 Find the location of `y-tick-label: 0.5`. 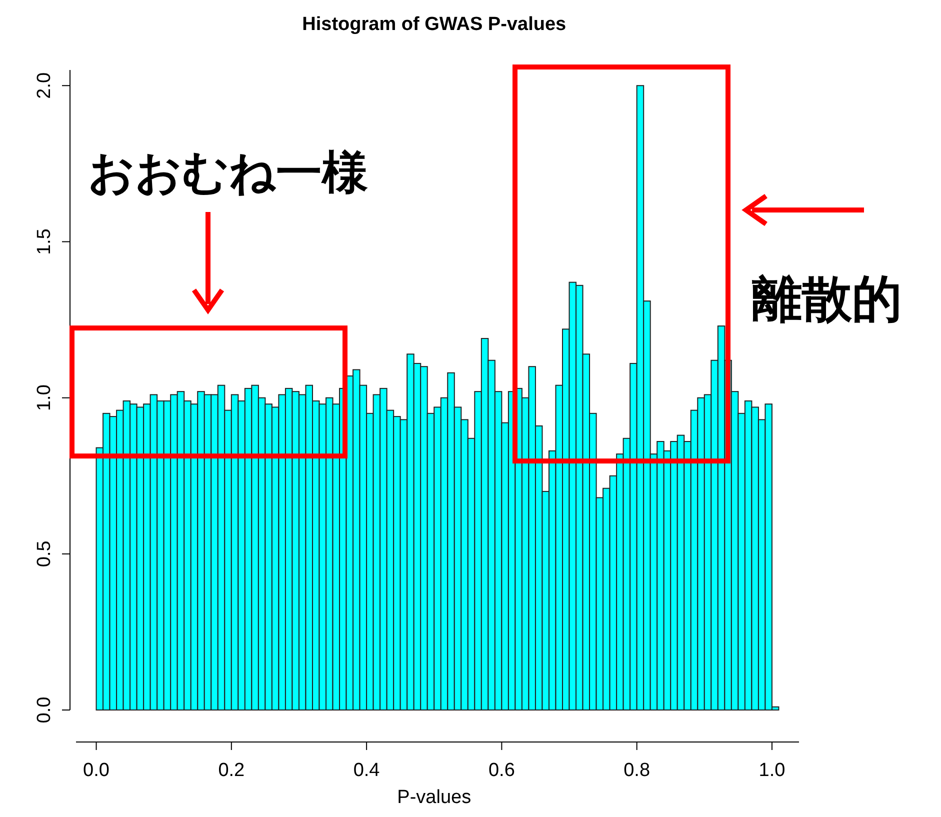

y-tick-label: 0.5 is located at coordinates (44, 554).